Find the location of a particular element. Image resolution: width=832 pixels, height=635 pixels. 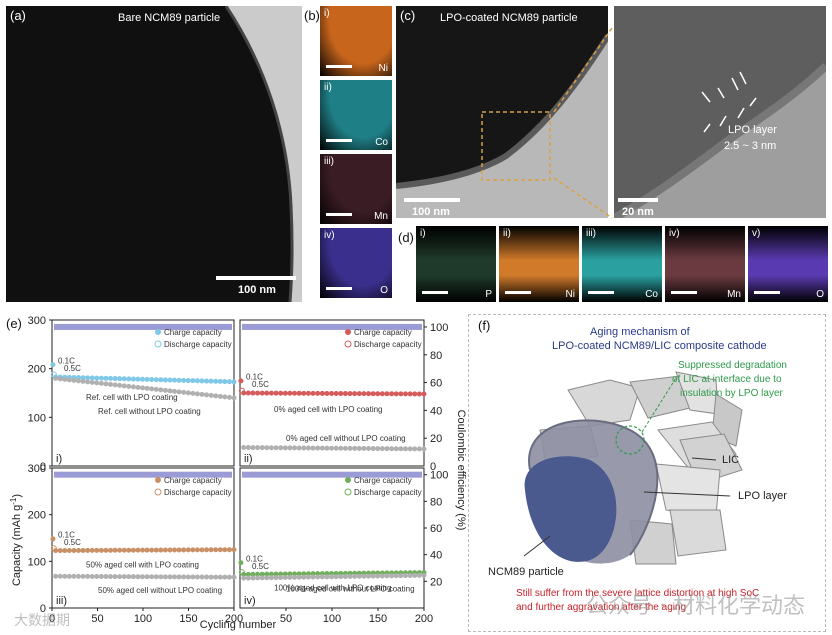

b-map-roman: iii) is located at coordinates (329, 161).